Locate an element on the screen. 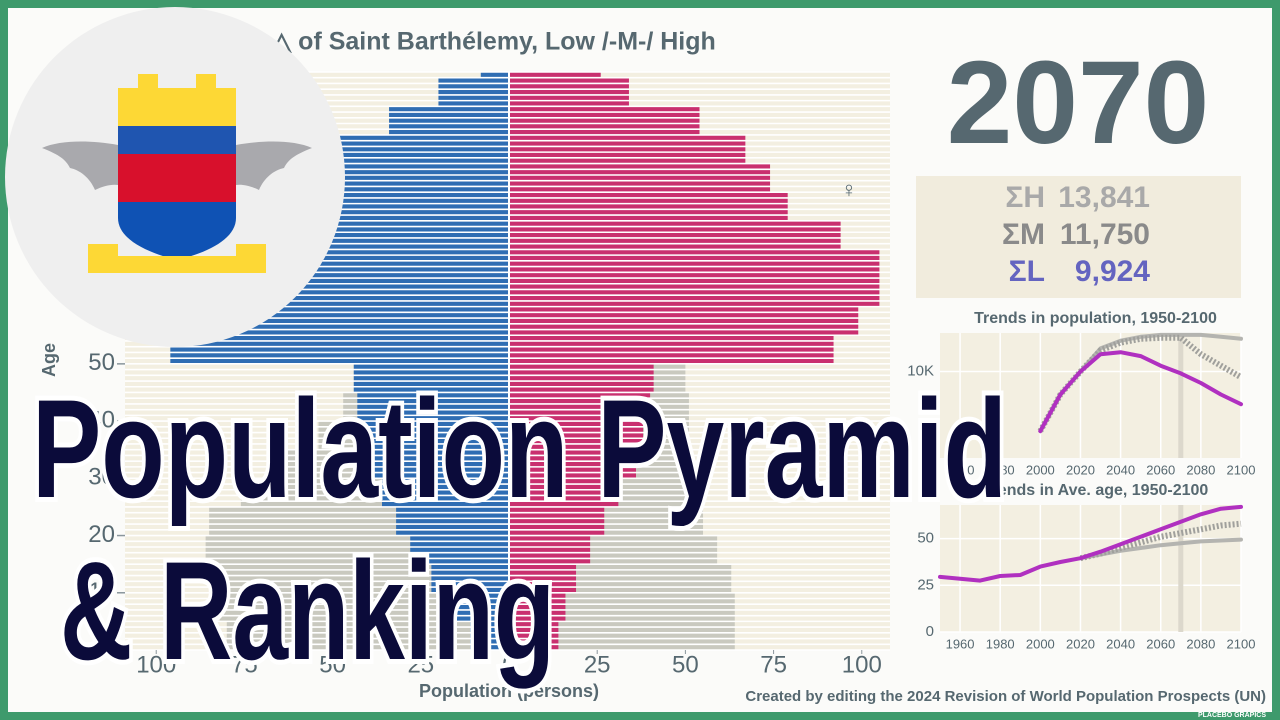 Image resolution: width=1280 pixels, height=720 pixels. y-tick-label: 20 is located at coordinates (101, 534).